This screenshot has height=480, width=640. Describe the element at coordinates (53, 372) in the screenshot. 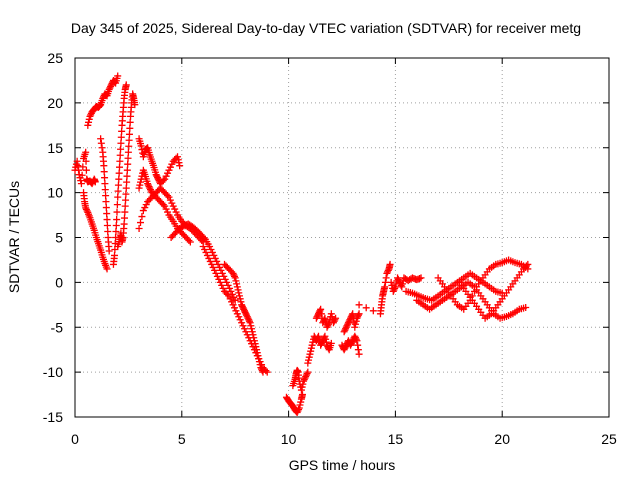

I see `y-tick-label: -10` at that location.